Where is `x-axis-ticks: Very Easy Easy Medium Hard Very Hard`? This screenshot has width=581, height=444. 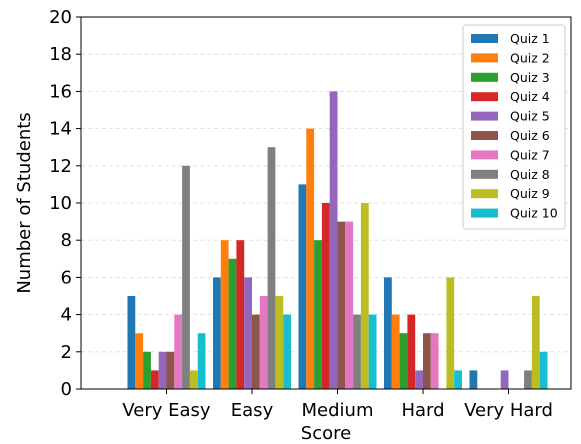 x-axis-ticks: Very Easy Easy Medium Hard Very Hard is located at coordinates (337, 405).